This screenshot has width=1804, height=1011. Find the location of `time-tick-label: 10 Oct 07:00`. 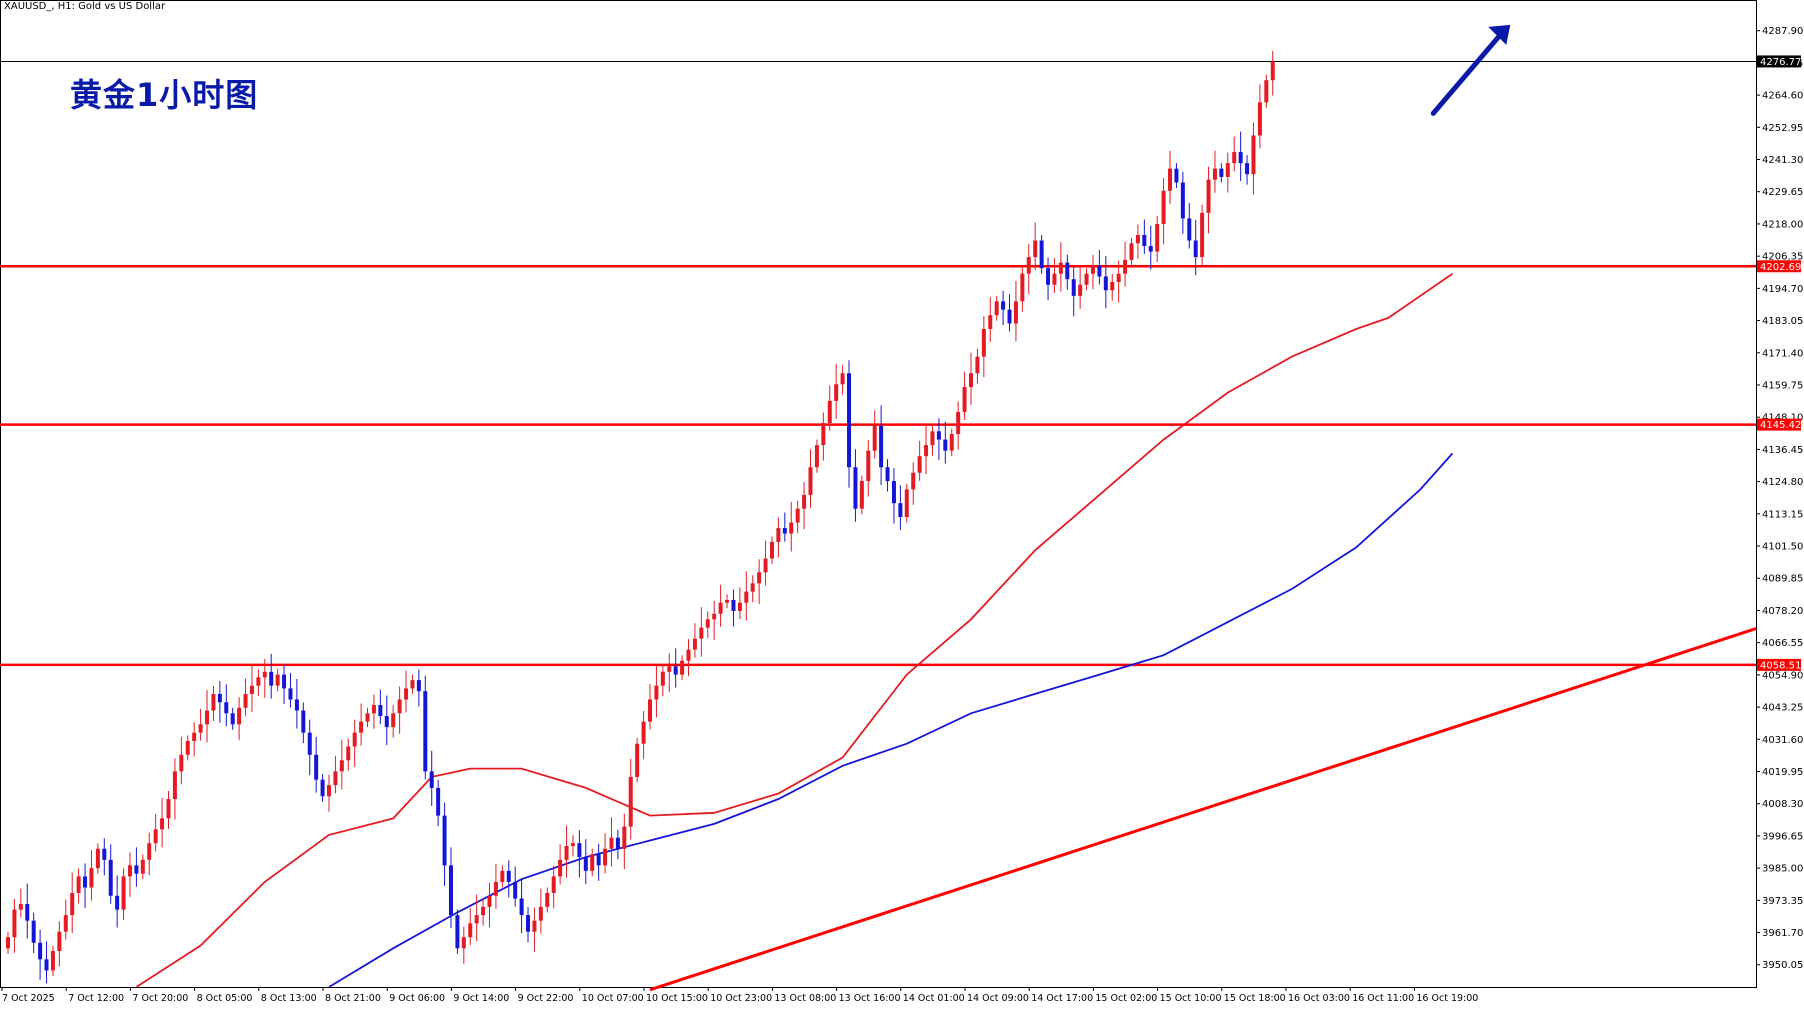

time-tick-label: 10 Oct 07:00 is located at coordinates (613, 998).